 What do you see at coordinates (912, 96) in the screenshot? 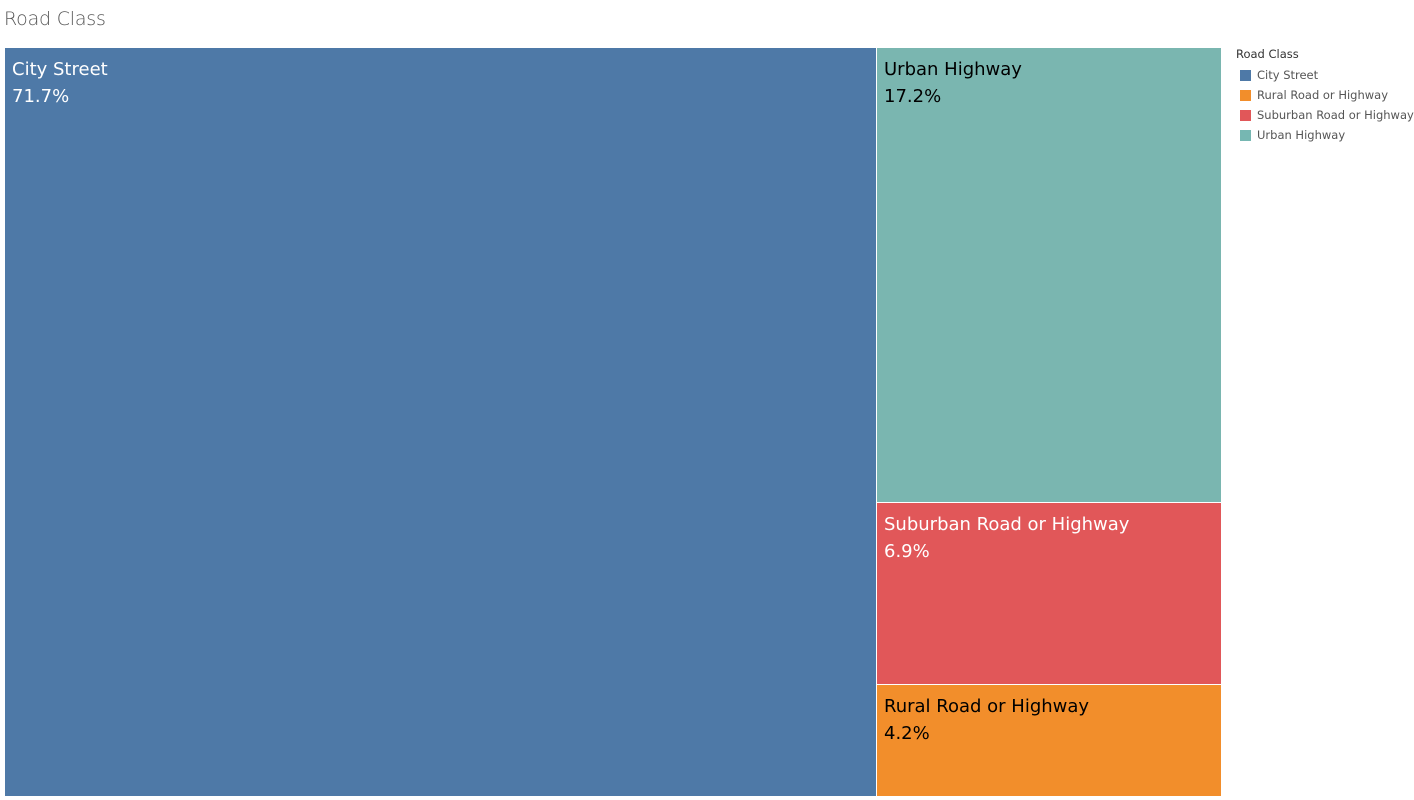
I see `tile-value: 17.2%` at bounding box center [912, 96].